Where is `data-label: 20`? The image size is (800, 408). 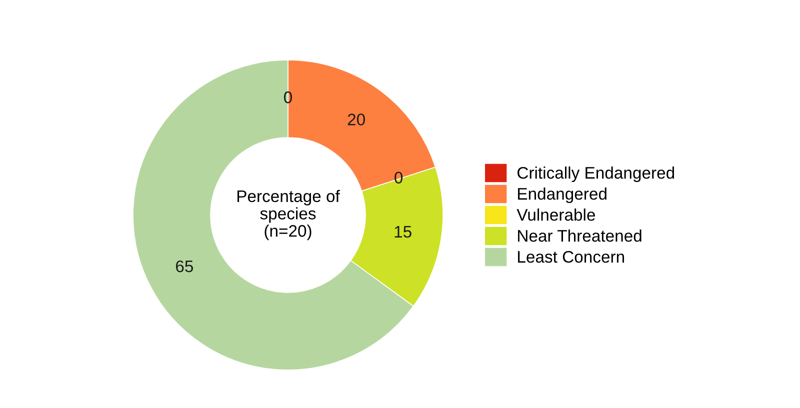
data-label: 20 is located at coordinates (356, 120).